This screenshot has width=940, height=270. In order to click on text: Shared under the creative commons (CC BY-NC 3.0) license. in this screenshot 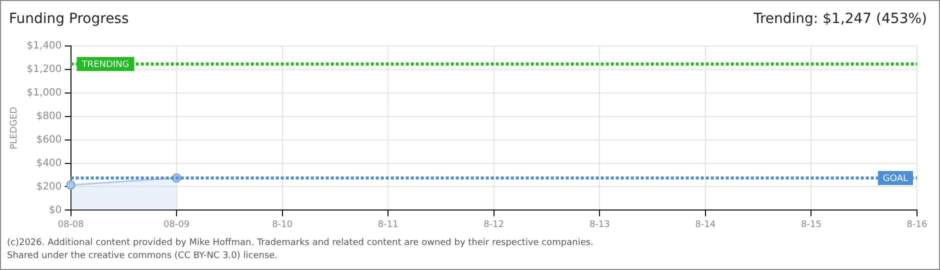, I will do `click(143, 256)`.